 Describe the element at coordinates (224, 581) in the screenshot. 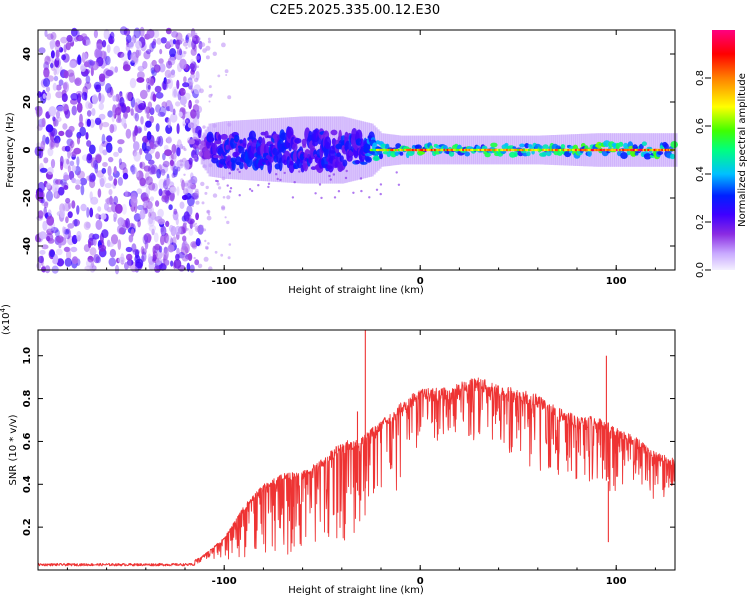

I see `snr-xtick-label: -100` at that location.